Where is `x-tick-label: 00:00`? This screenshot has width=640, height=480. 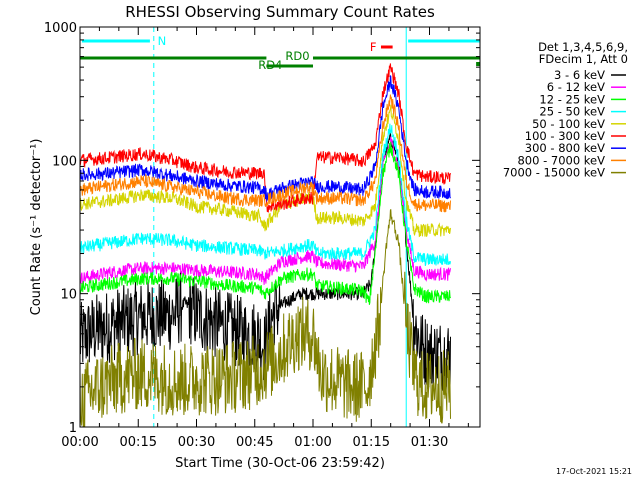
x-tick-label: 00:00 is located at coordinates (79, 442).